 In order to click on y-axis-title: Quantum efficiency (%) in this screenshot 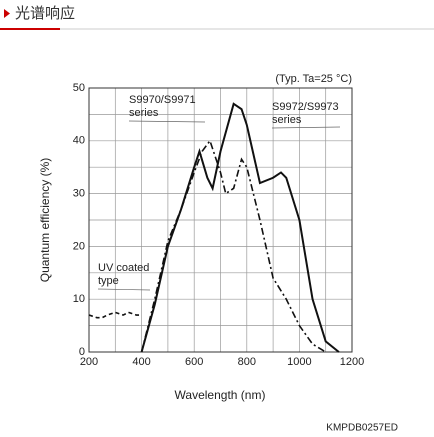, I will do `click(45, 220)`.